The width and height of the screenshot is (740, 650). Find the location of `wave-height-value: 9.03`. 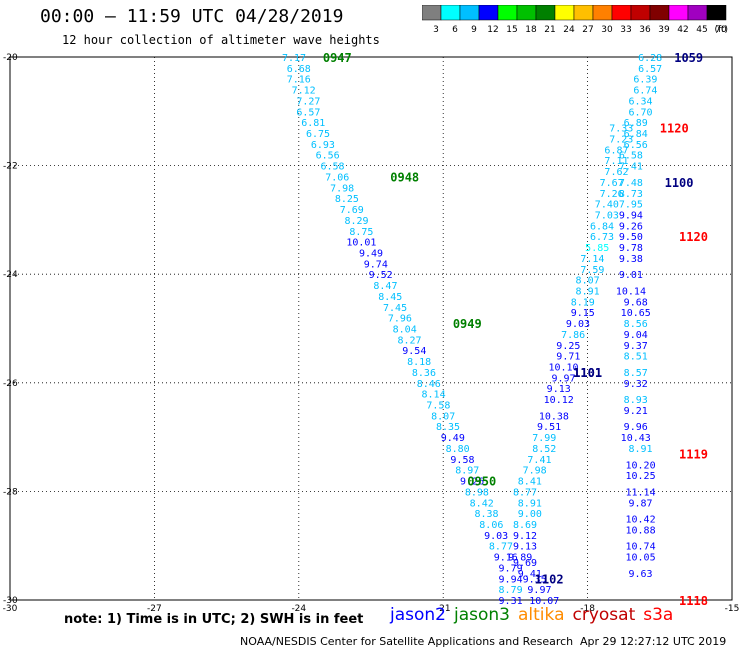

wave-height-value: 9.03 is located at coordinates (578, 324).